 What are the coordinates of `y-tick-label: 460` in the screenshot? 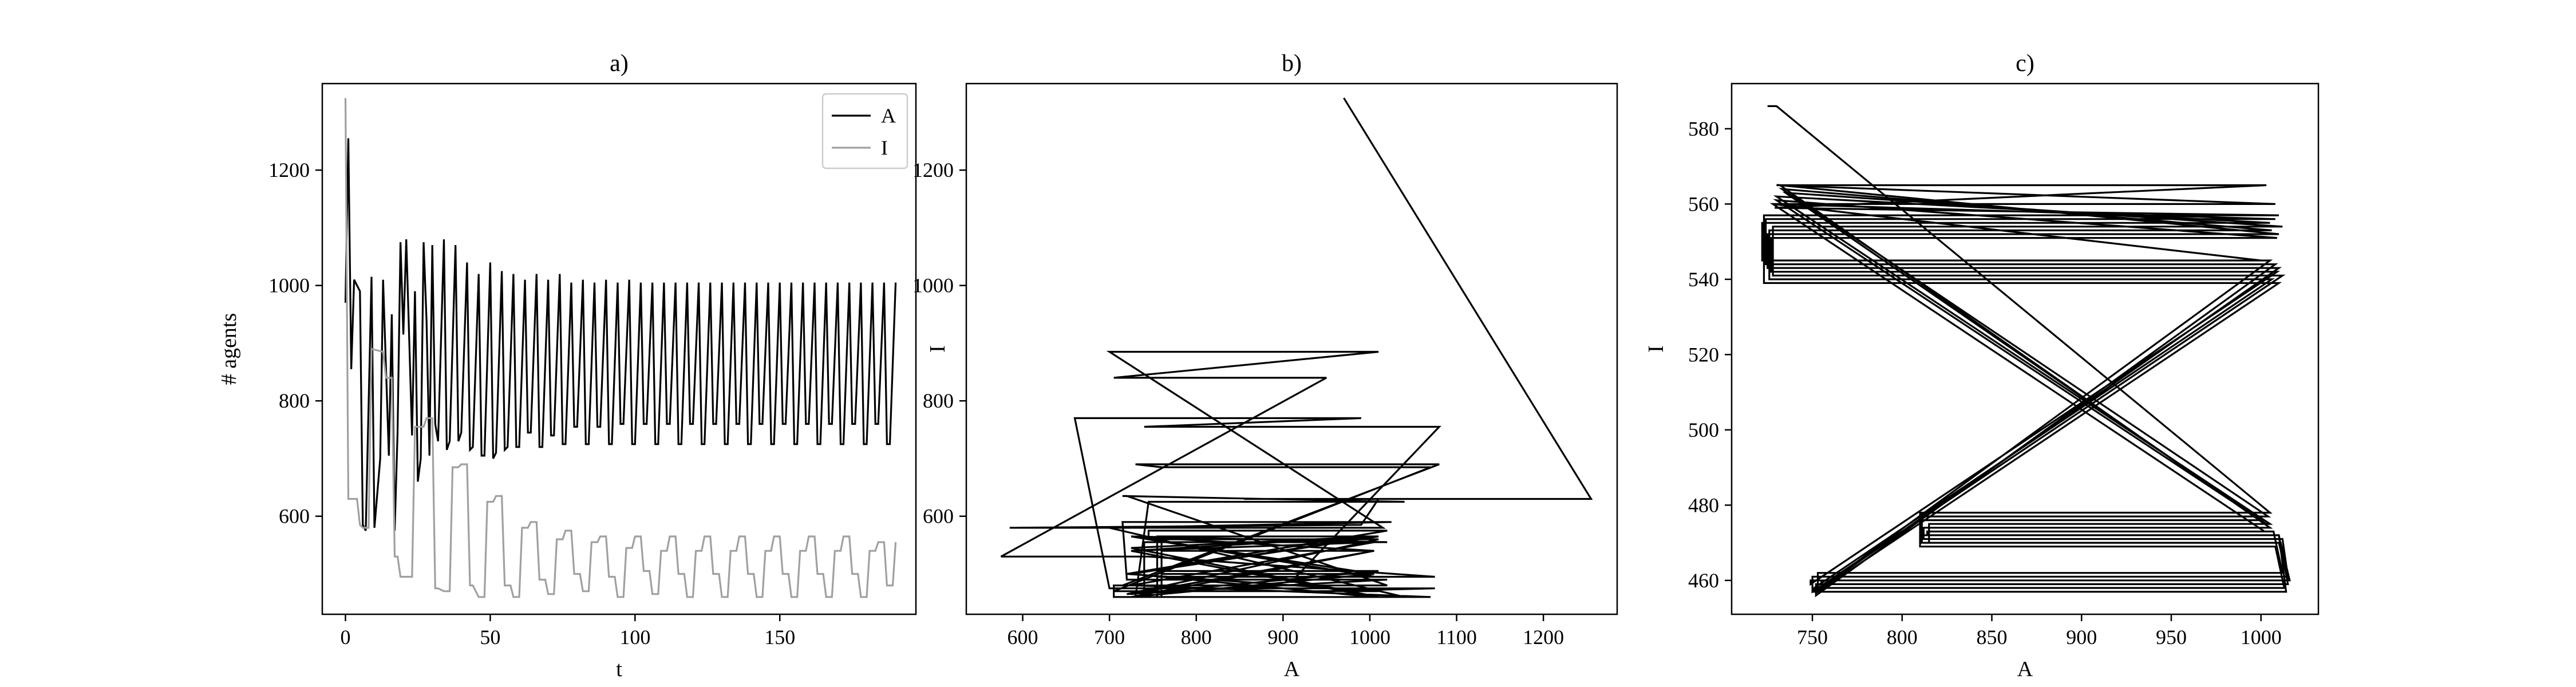 It's located at (1703, 580).